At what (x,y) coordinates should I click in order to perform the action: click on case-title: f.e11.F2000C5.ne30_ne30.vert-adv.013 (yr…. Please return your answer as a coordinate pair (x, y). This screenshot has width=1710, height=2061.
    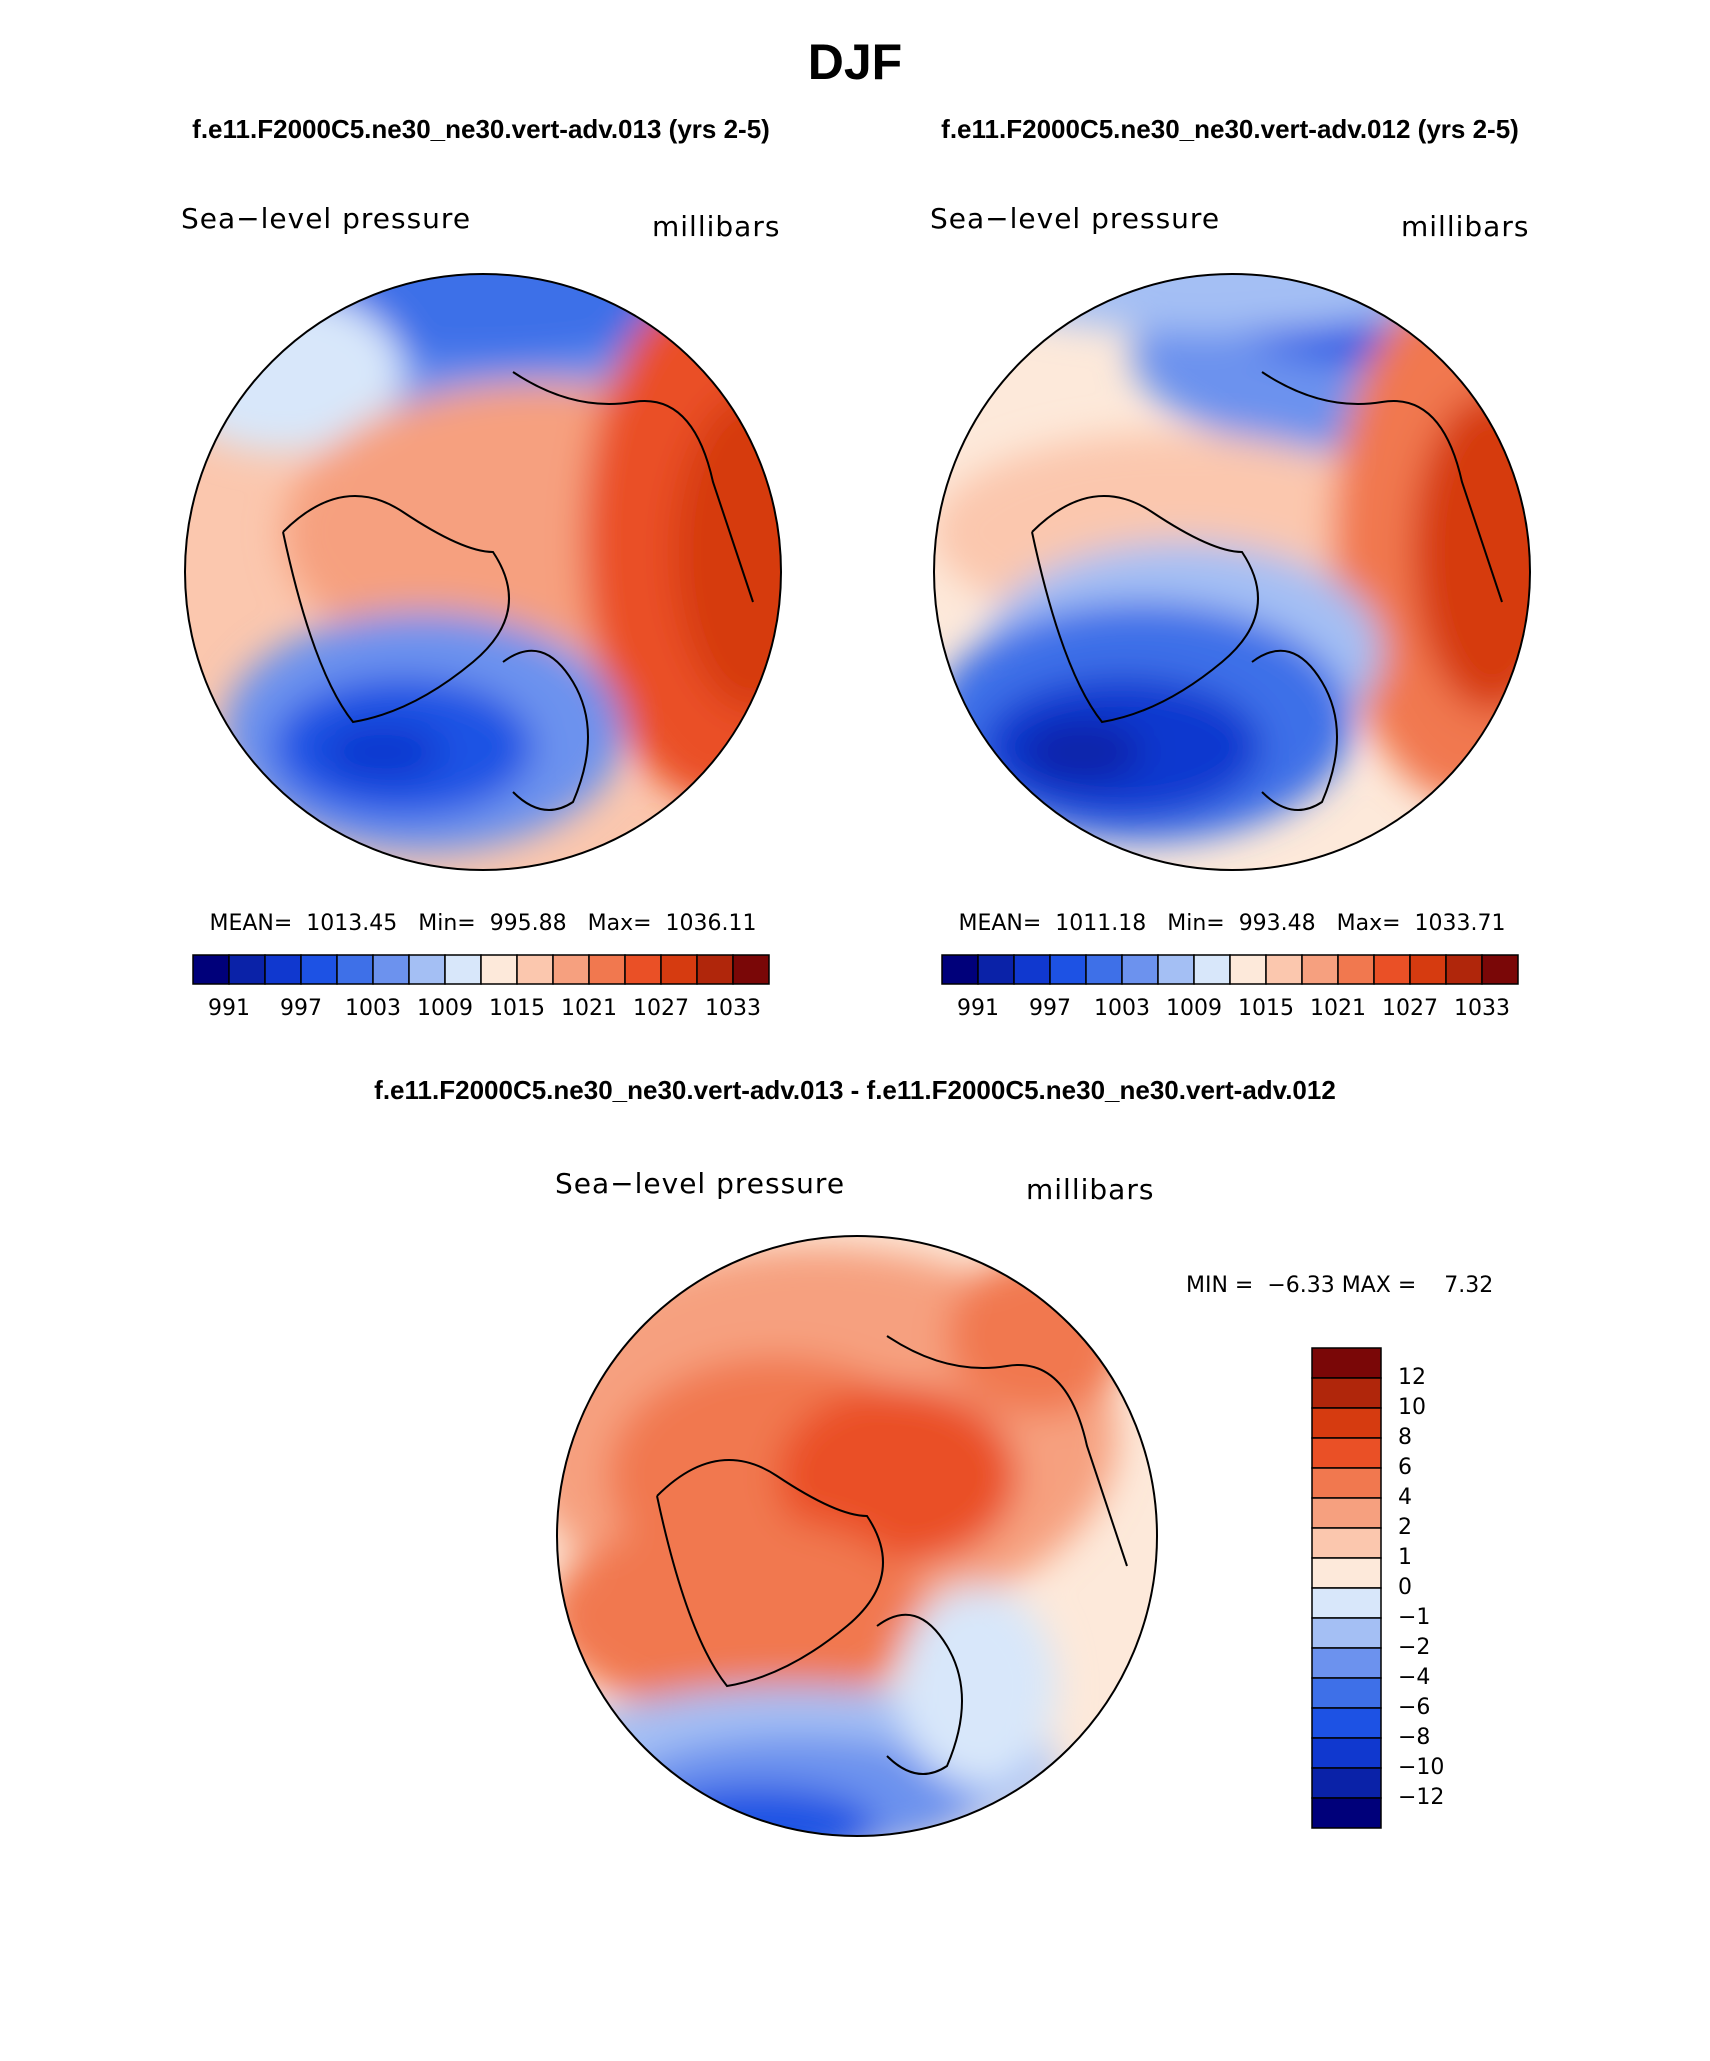
    Looking at the image, I should click on (481, 129).